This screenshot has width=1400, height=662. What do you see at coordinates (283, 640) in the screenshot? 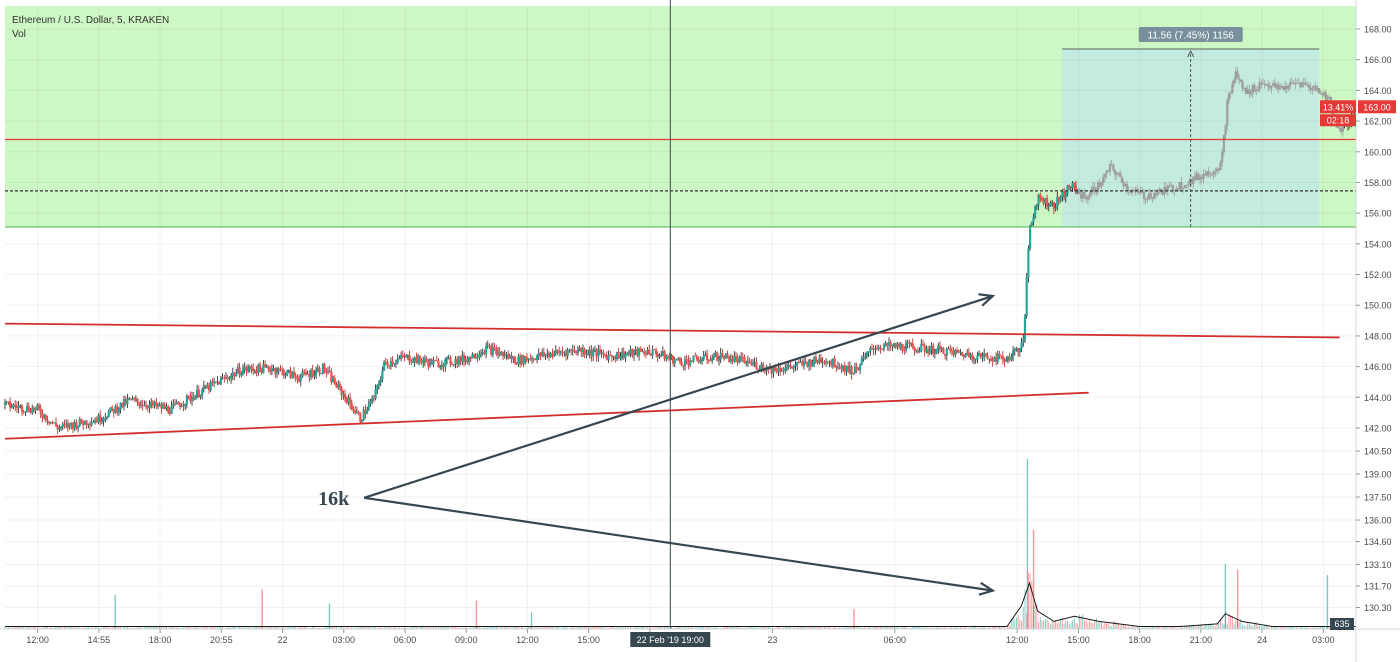
I see `x-tick-label: 22` at bounding box center [283, 640].